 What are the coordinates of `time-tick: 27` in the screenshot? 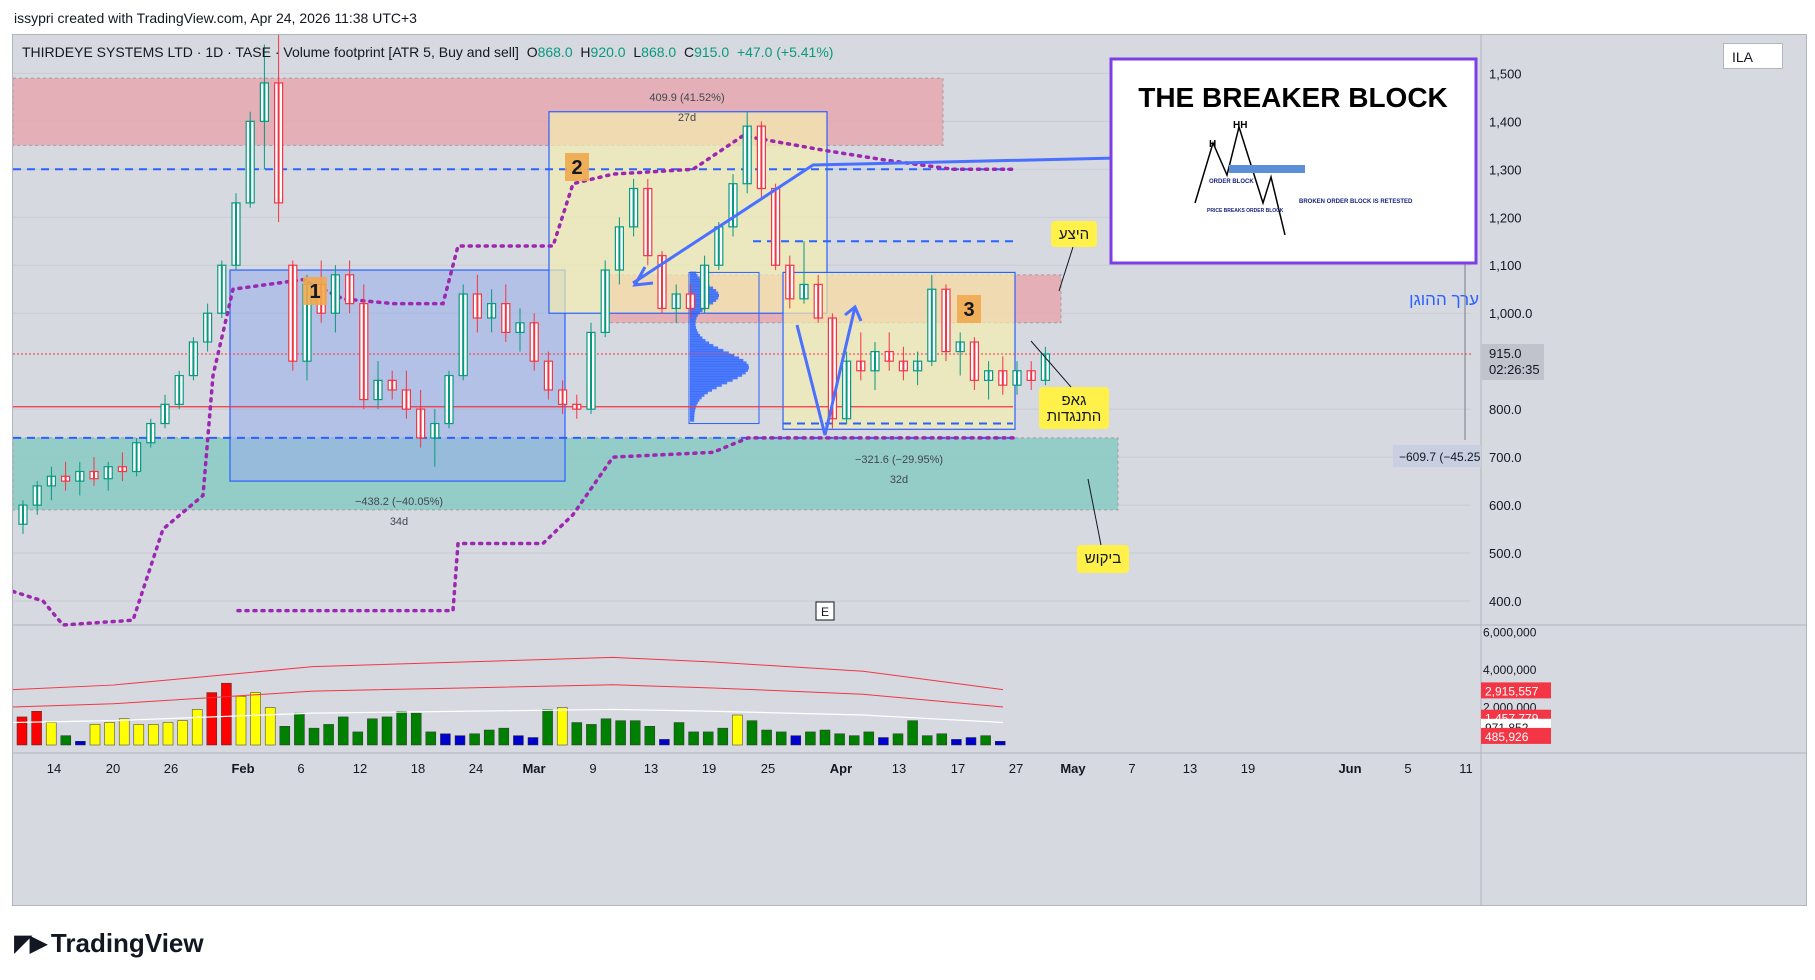 It's located at (1016, 768).